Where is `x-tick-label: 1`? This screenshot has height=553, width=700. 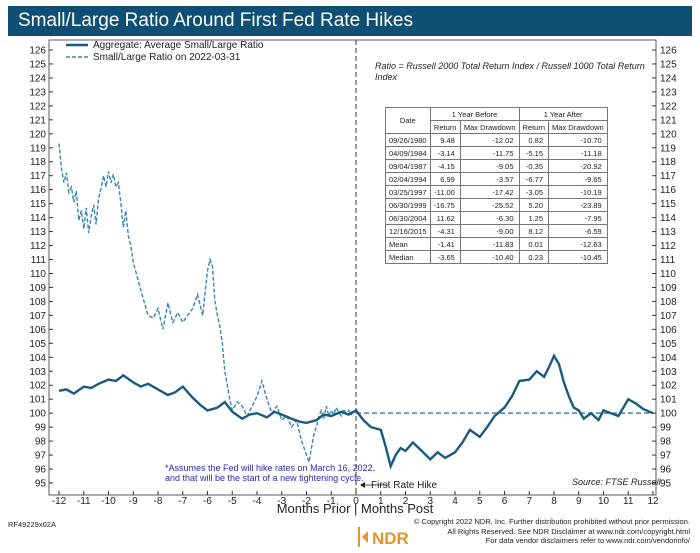
x-tick-label: 1 is located at coordinates (381, 501).